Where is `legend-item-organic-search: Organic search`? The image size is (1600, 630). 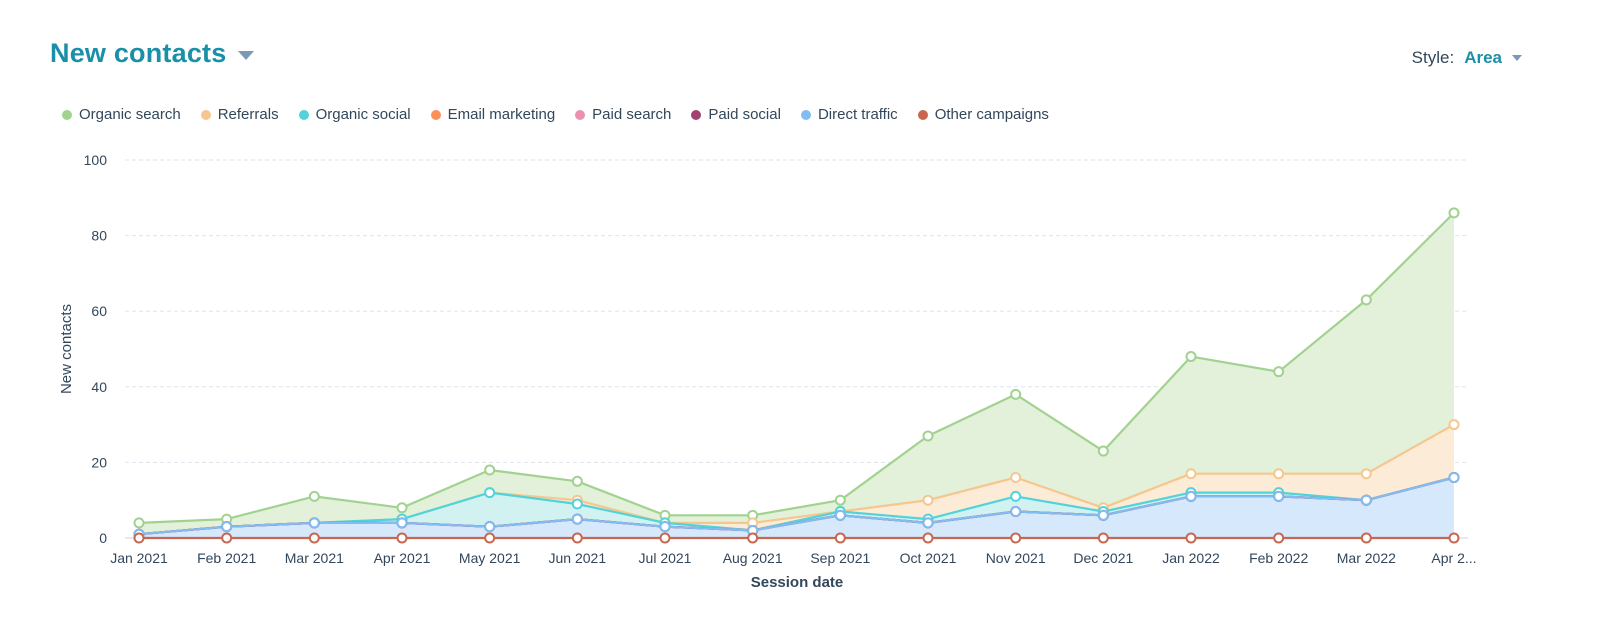 legend-item-organic-search: Organic search is located at coordinates (121, 114).